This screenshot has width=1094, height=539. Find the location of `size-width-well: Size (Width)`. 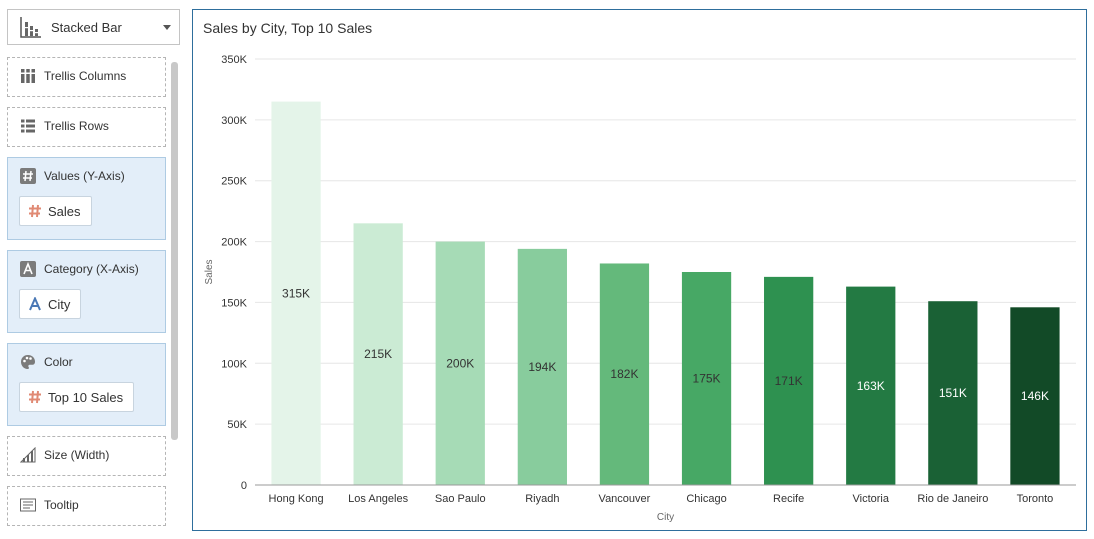

size-width-well: Size (Width) is located at coordinates (86, 456).